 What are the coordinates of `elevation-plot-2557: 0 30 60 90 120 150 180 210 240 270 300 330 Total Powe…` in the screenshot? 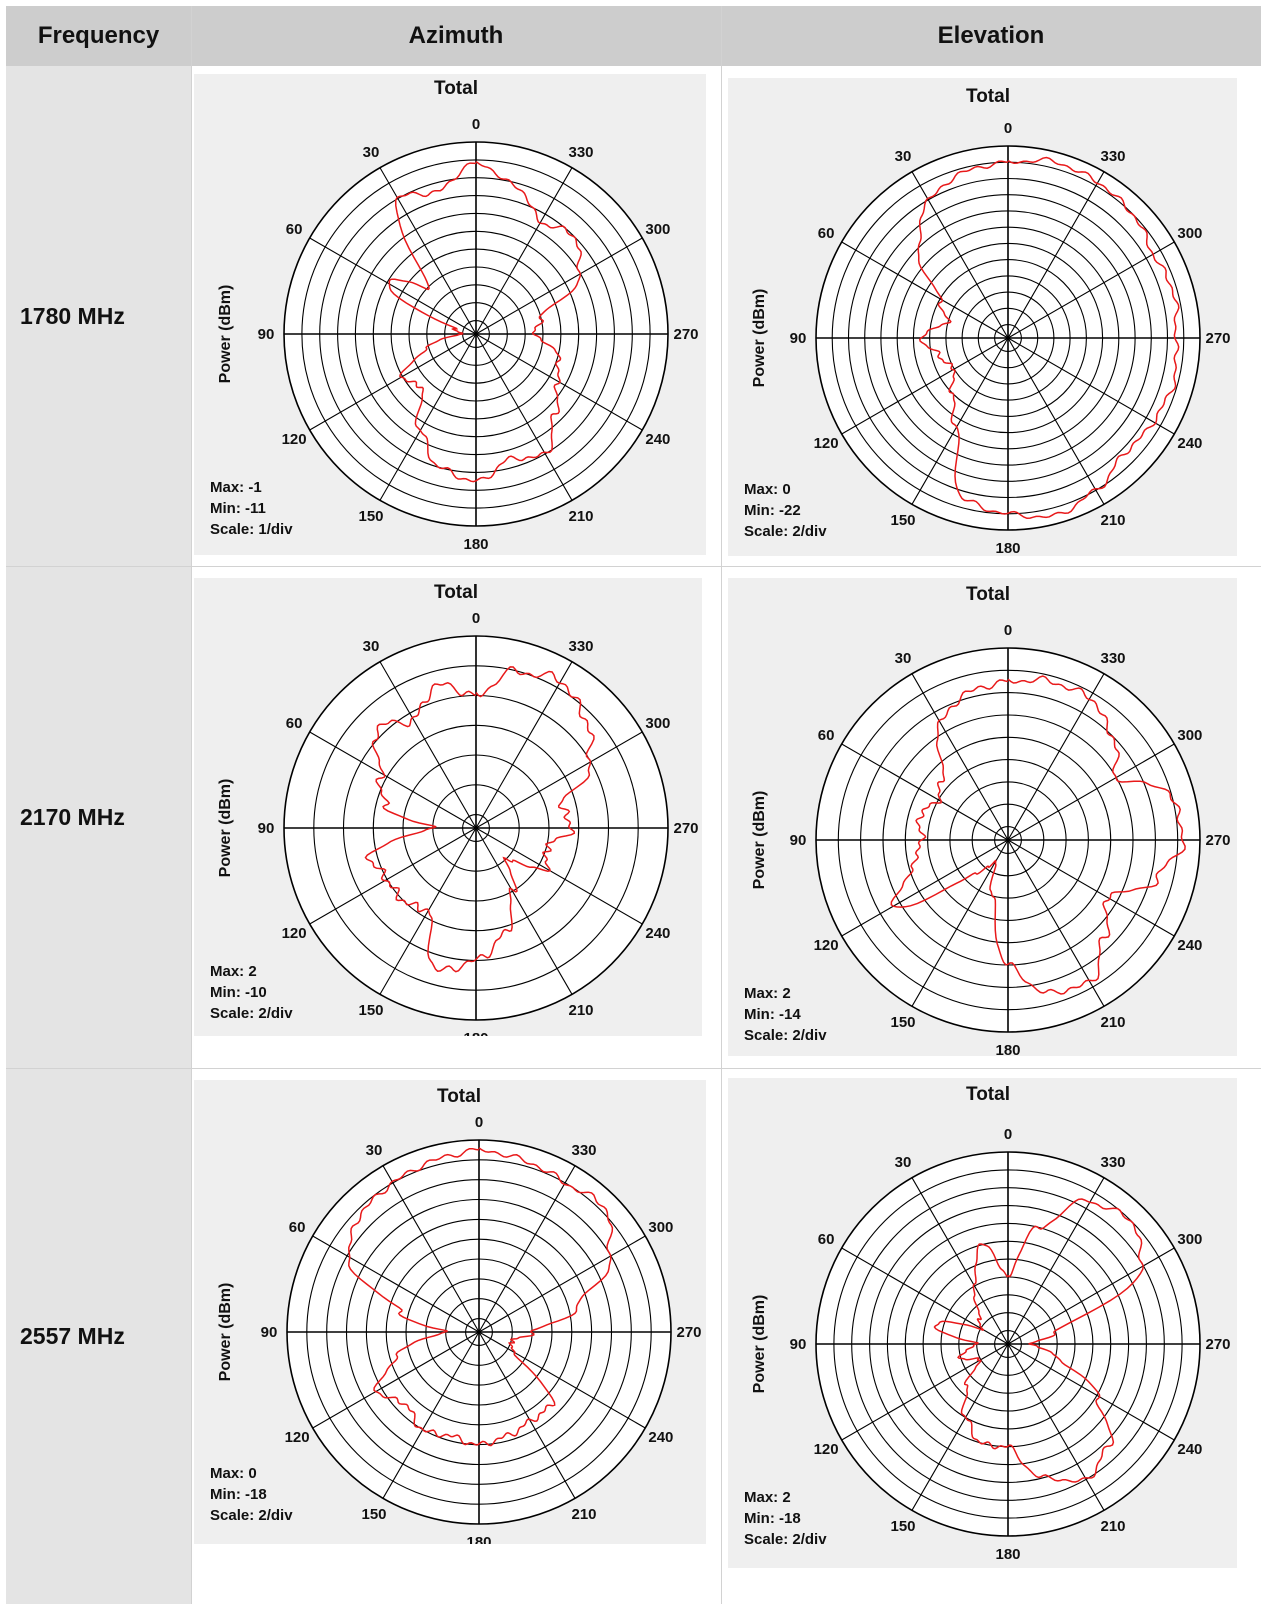 It's located at (982, 1323).